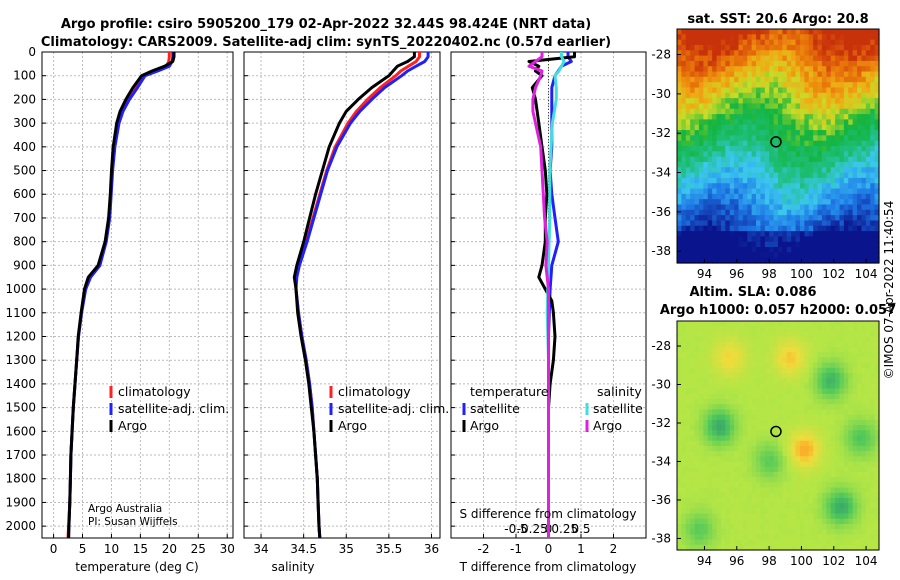 The image size is (900, 580). I want to click on s-difference-tick-label: -0.25, so click(532, 529).